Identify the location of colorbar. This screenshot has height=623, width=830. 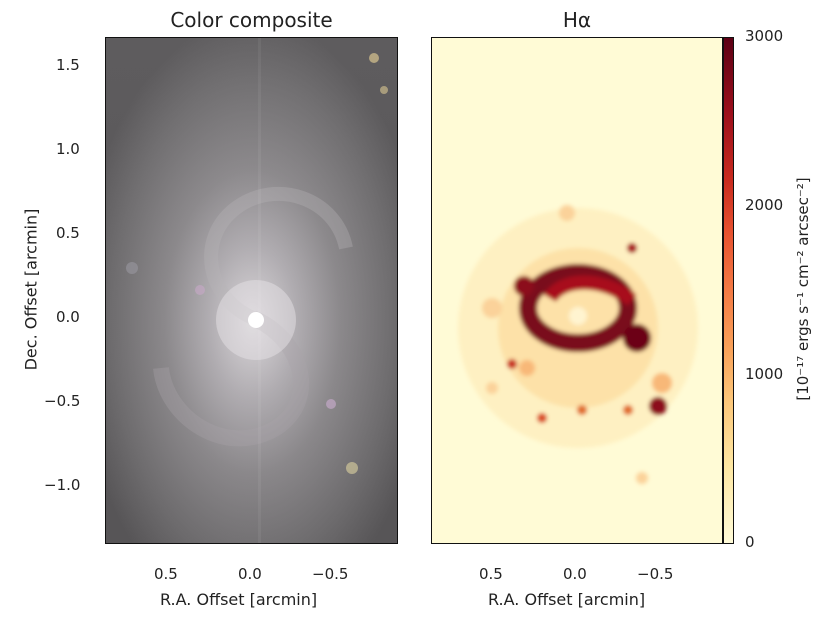
(728, 290).